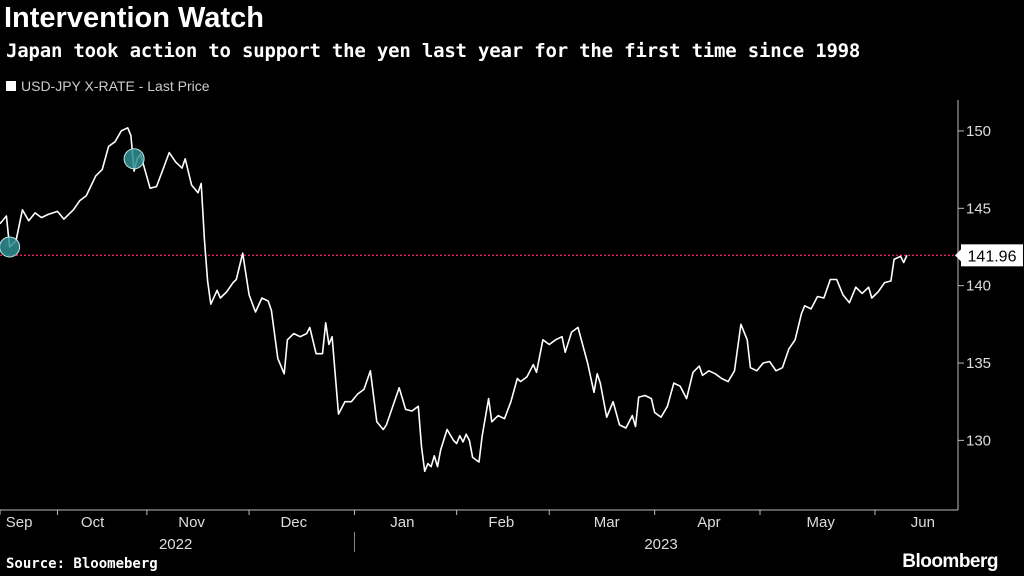  What do you see at coordinates (708, 522) in the screenshot?
I see `x-tick-label: Apr` at bounding box center [708, 522].